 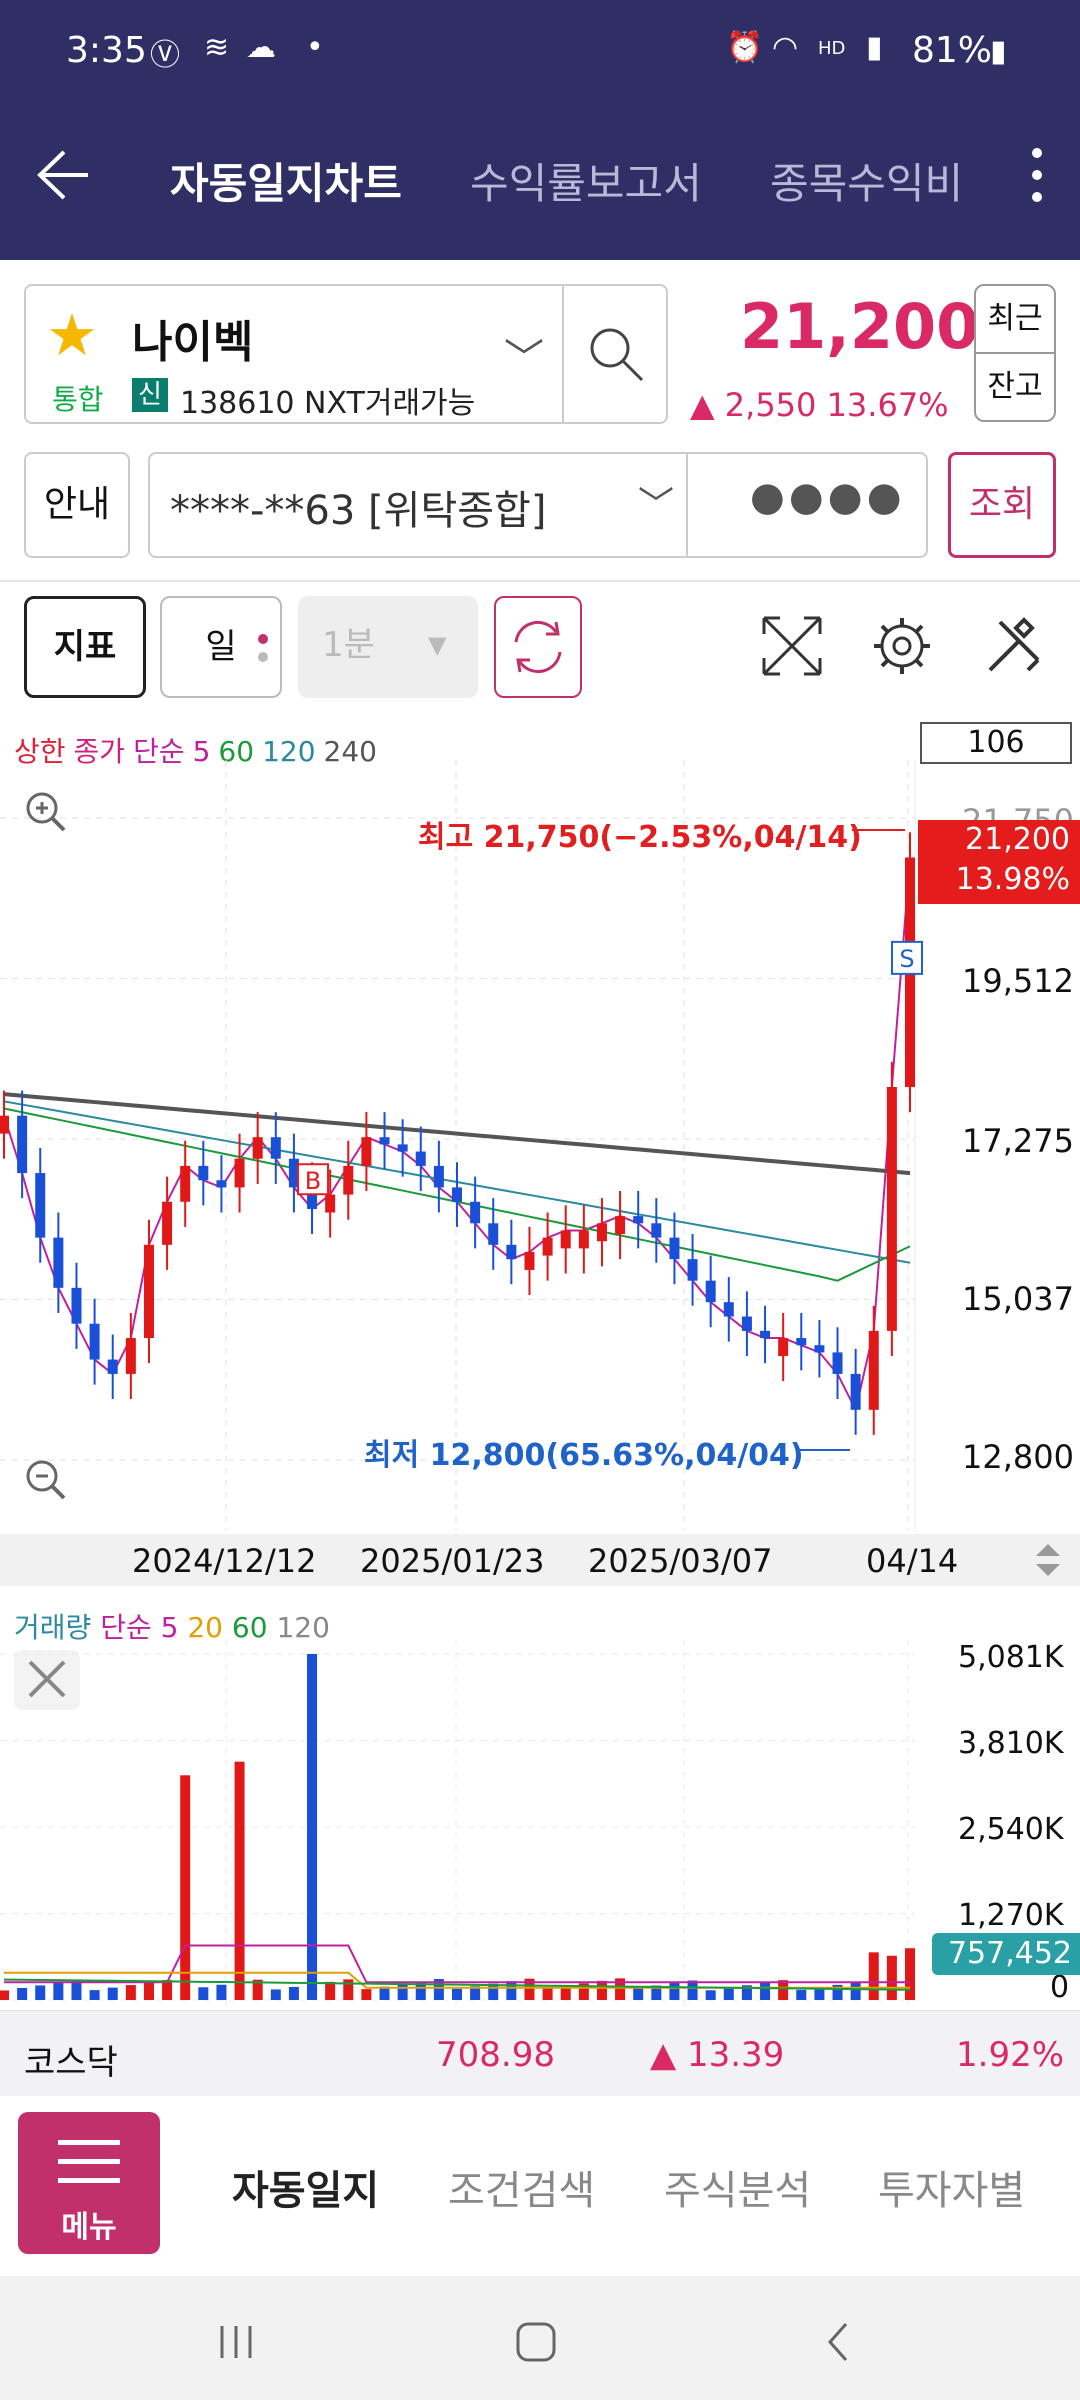 I want to click on refresh-icon, so click(x=538, y=647).